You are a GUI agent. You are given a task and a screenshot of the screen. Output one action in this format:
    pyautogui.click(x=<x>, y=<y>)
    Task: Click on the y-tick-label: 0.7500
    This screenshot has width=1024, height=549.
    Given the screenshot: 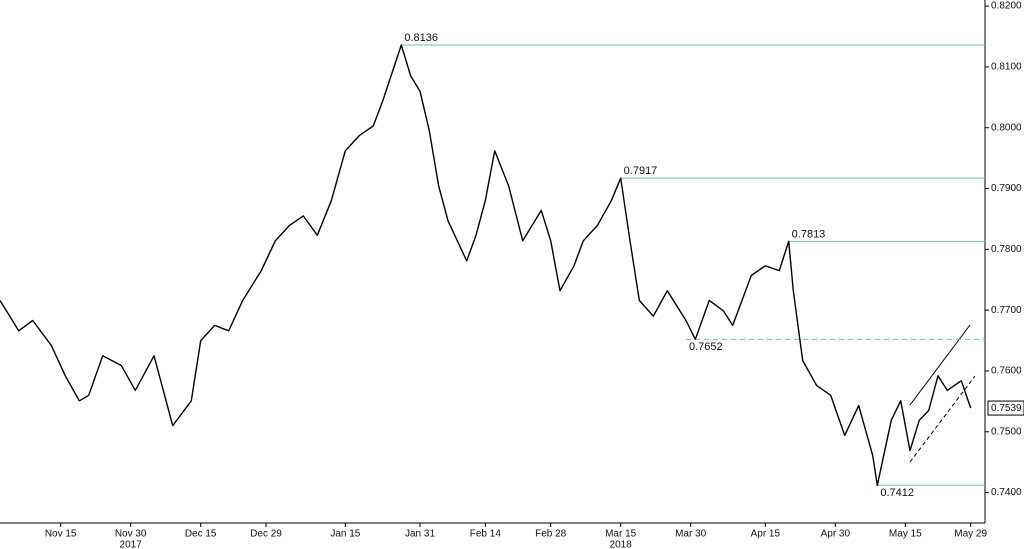 What is the action you would take?
    pyautogui.click(x=1006, y=431)
    